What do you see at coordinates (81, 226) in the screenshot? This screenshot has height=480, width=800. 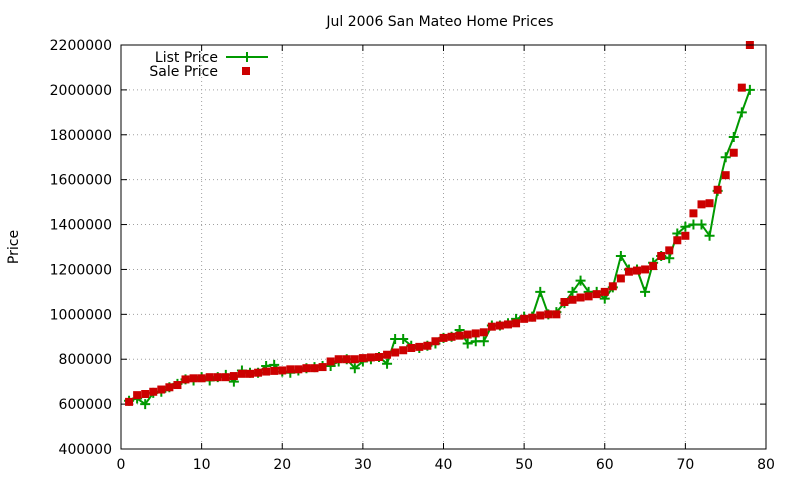 I see `y-tick-label: 1400000` at bounding box center [81, 226].